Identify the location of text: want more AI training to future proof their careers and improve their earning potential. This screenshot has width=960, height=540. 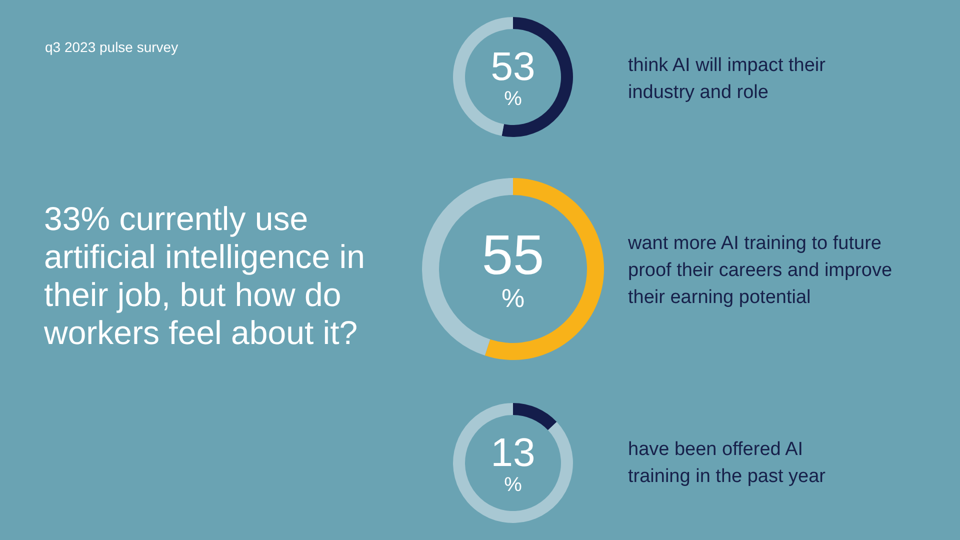
(761, 271).